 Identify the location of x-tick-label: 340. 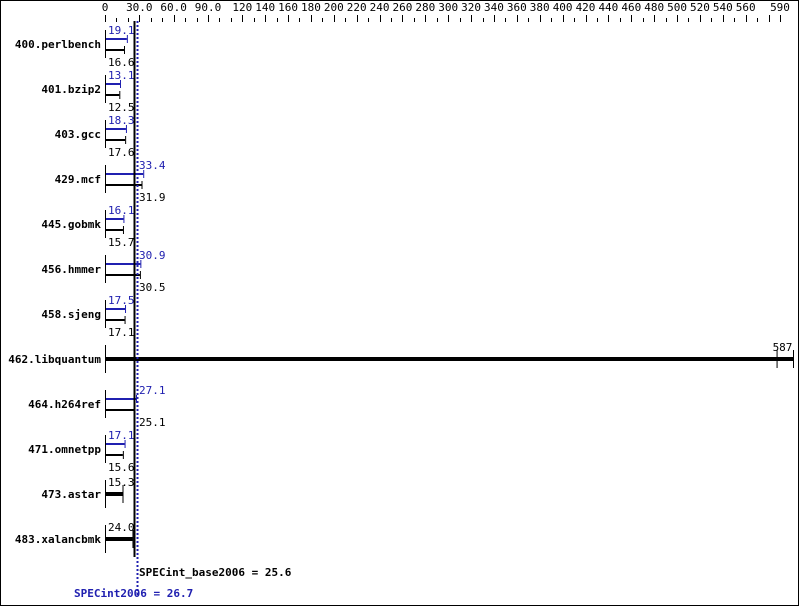
(494, 7).